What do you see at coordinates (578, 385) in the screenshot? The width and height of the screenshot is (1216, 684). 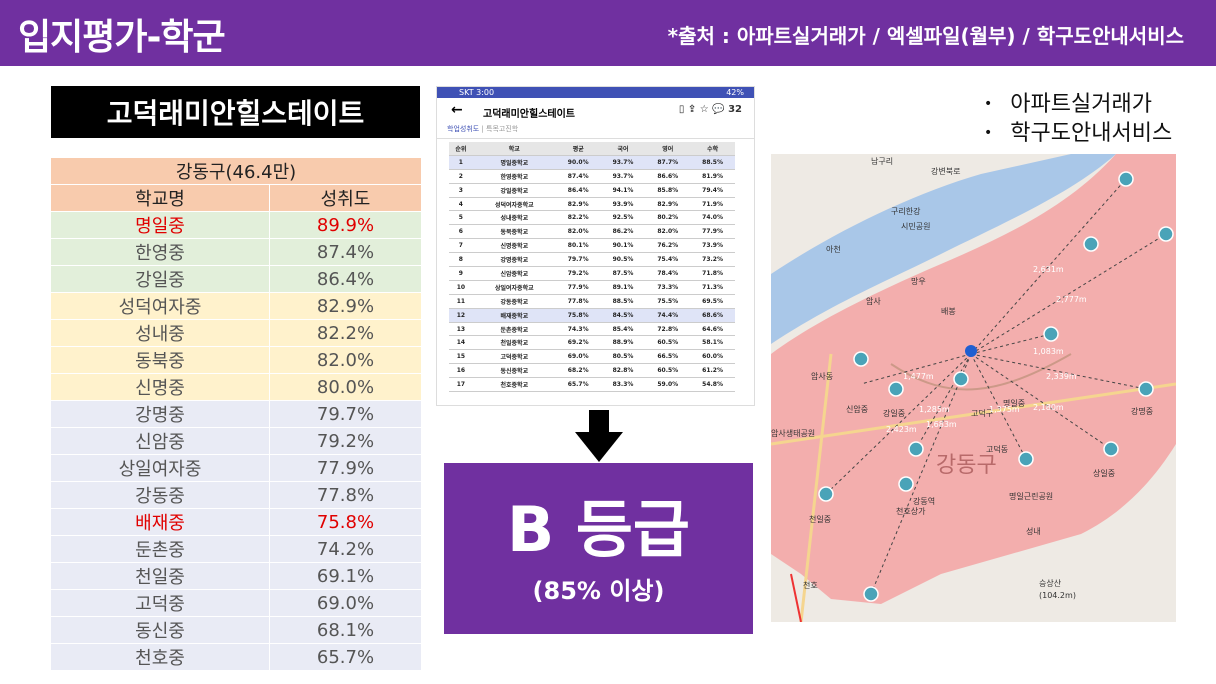 I see `phone-cell: 65.7%` at bounding box center [578, 385].